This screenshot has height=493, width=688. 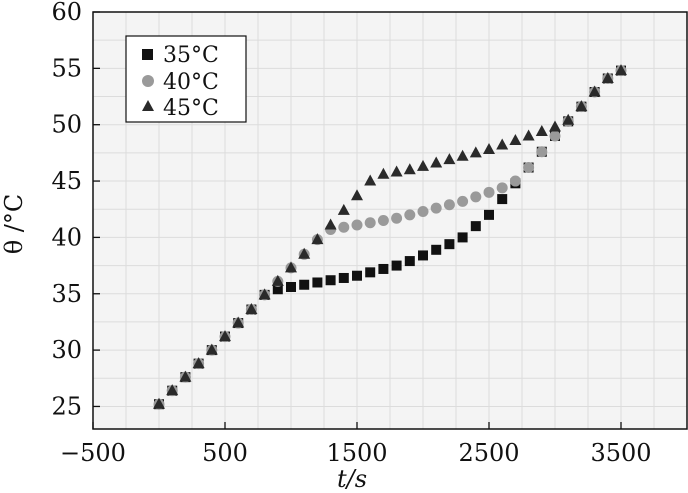 I want to click on legend: 35°C 40°C 45°C, so click(x=186, y=79).